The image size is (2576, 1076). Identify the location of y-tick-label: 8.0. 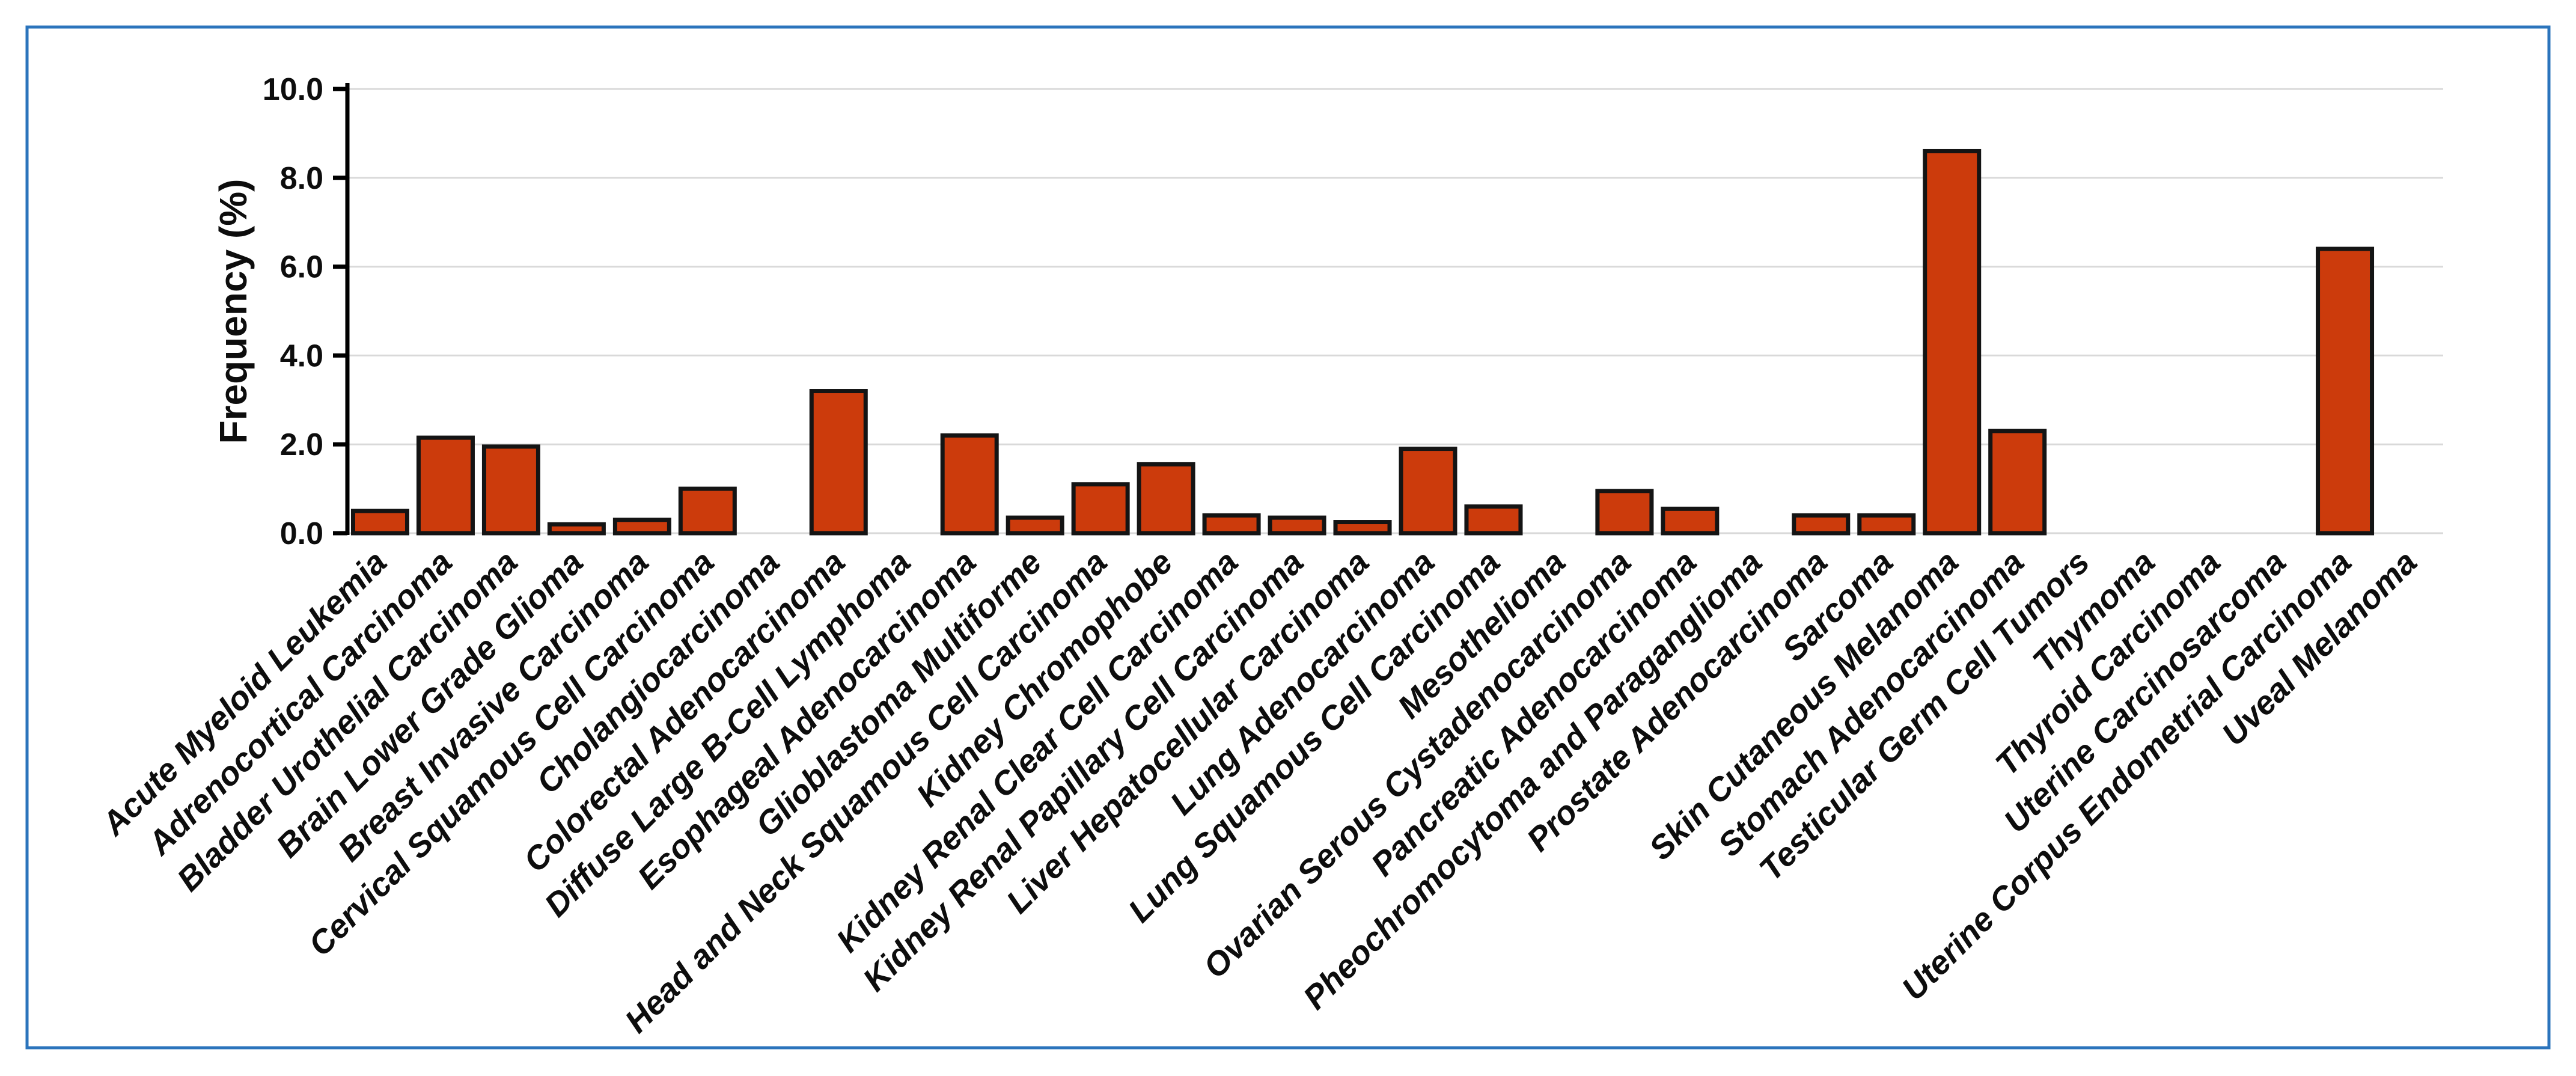
(301, 178).